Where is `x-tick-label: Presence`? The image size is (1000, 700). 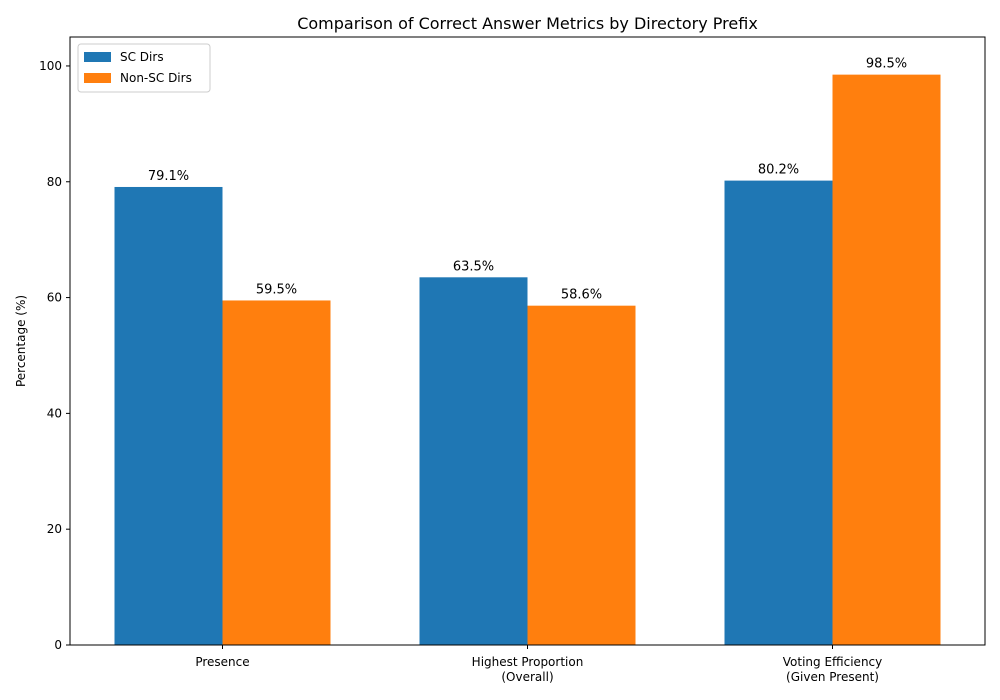
x-tick-label: Presence is located at coordinates (222, 662).